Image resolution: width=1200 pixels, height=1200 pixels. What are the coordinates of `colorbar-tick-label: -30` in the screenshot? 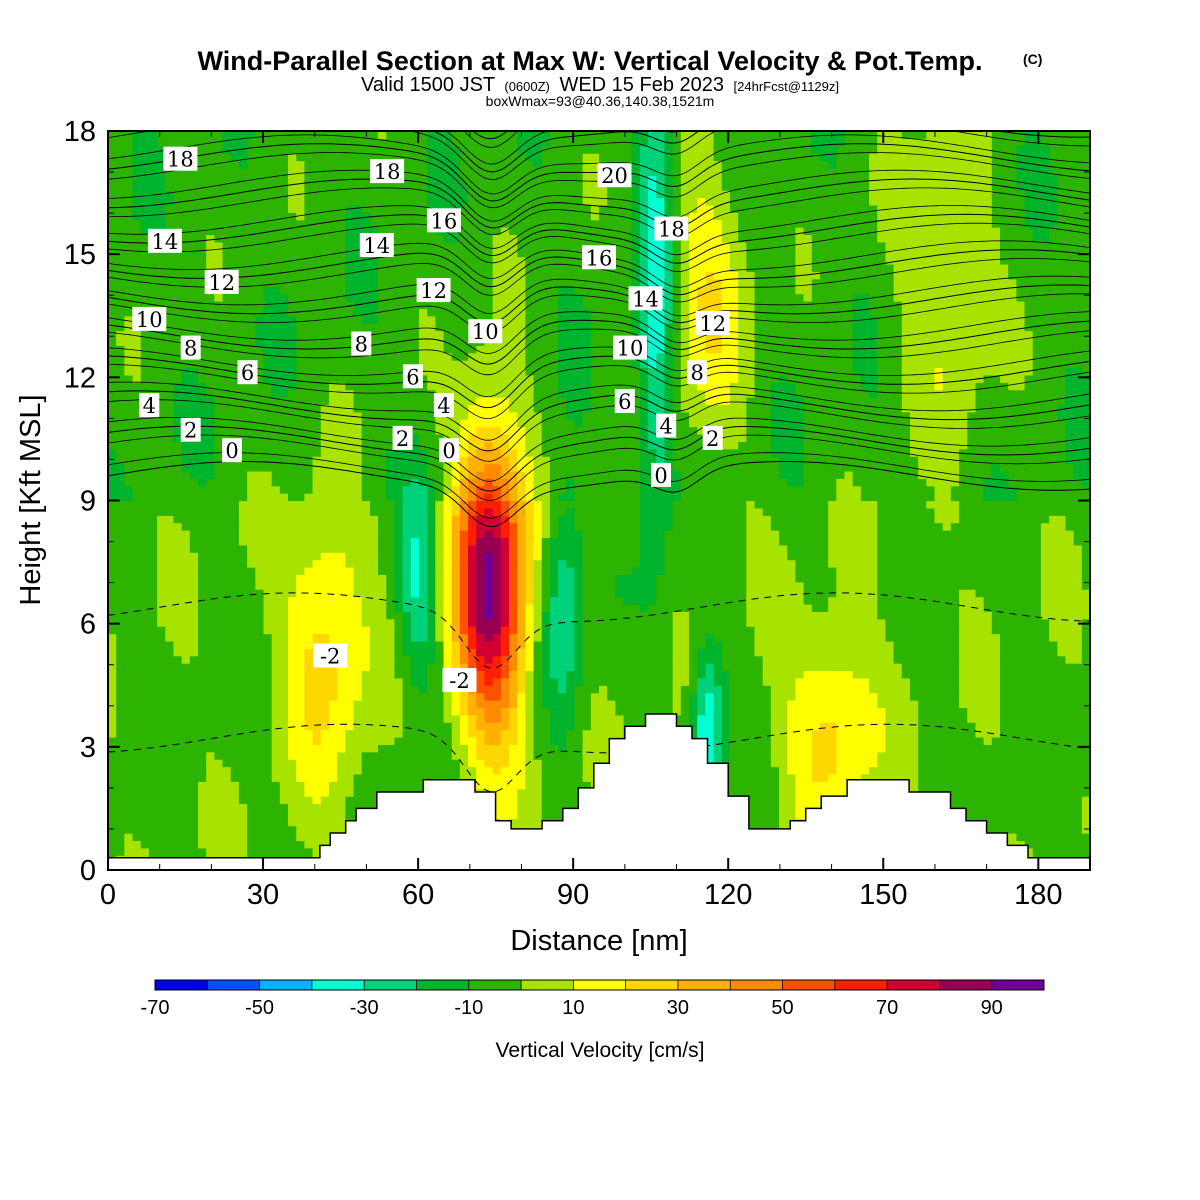 It's located at (364, 1008).